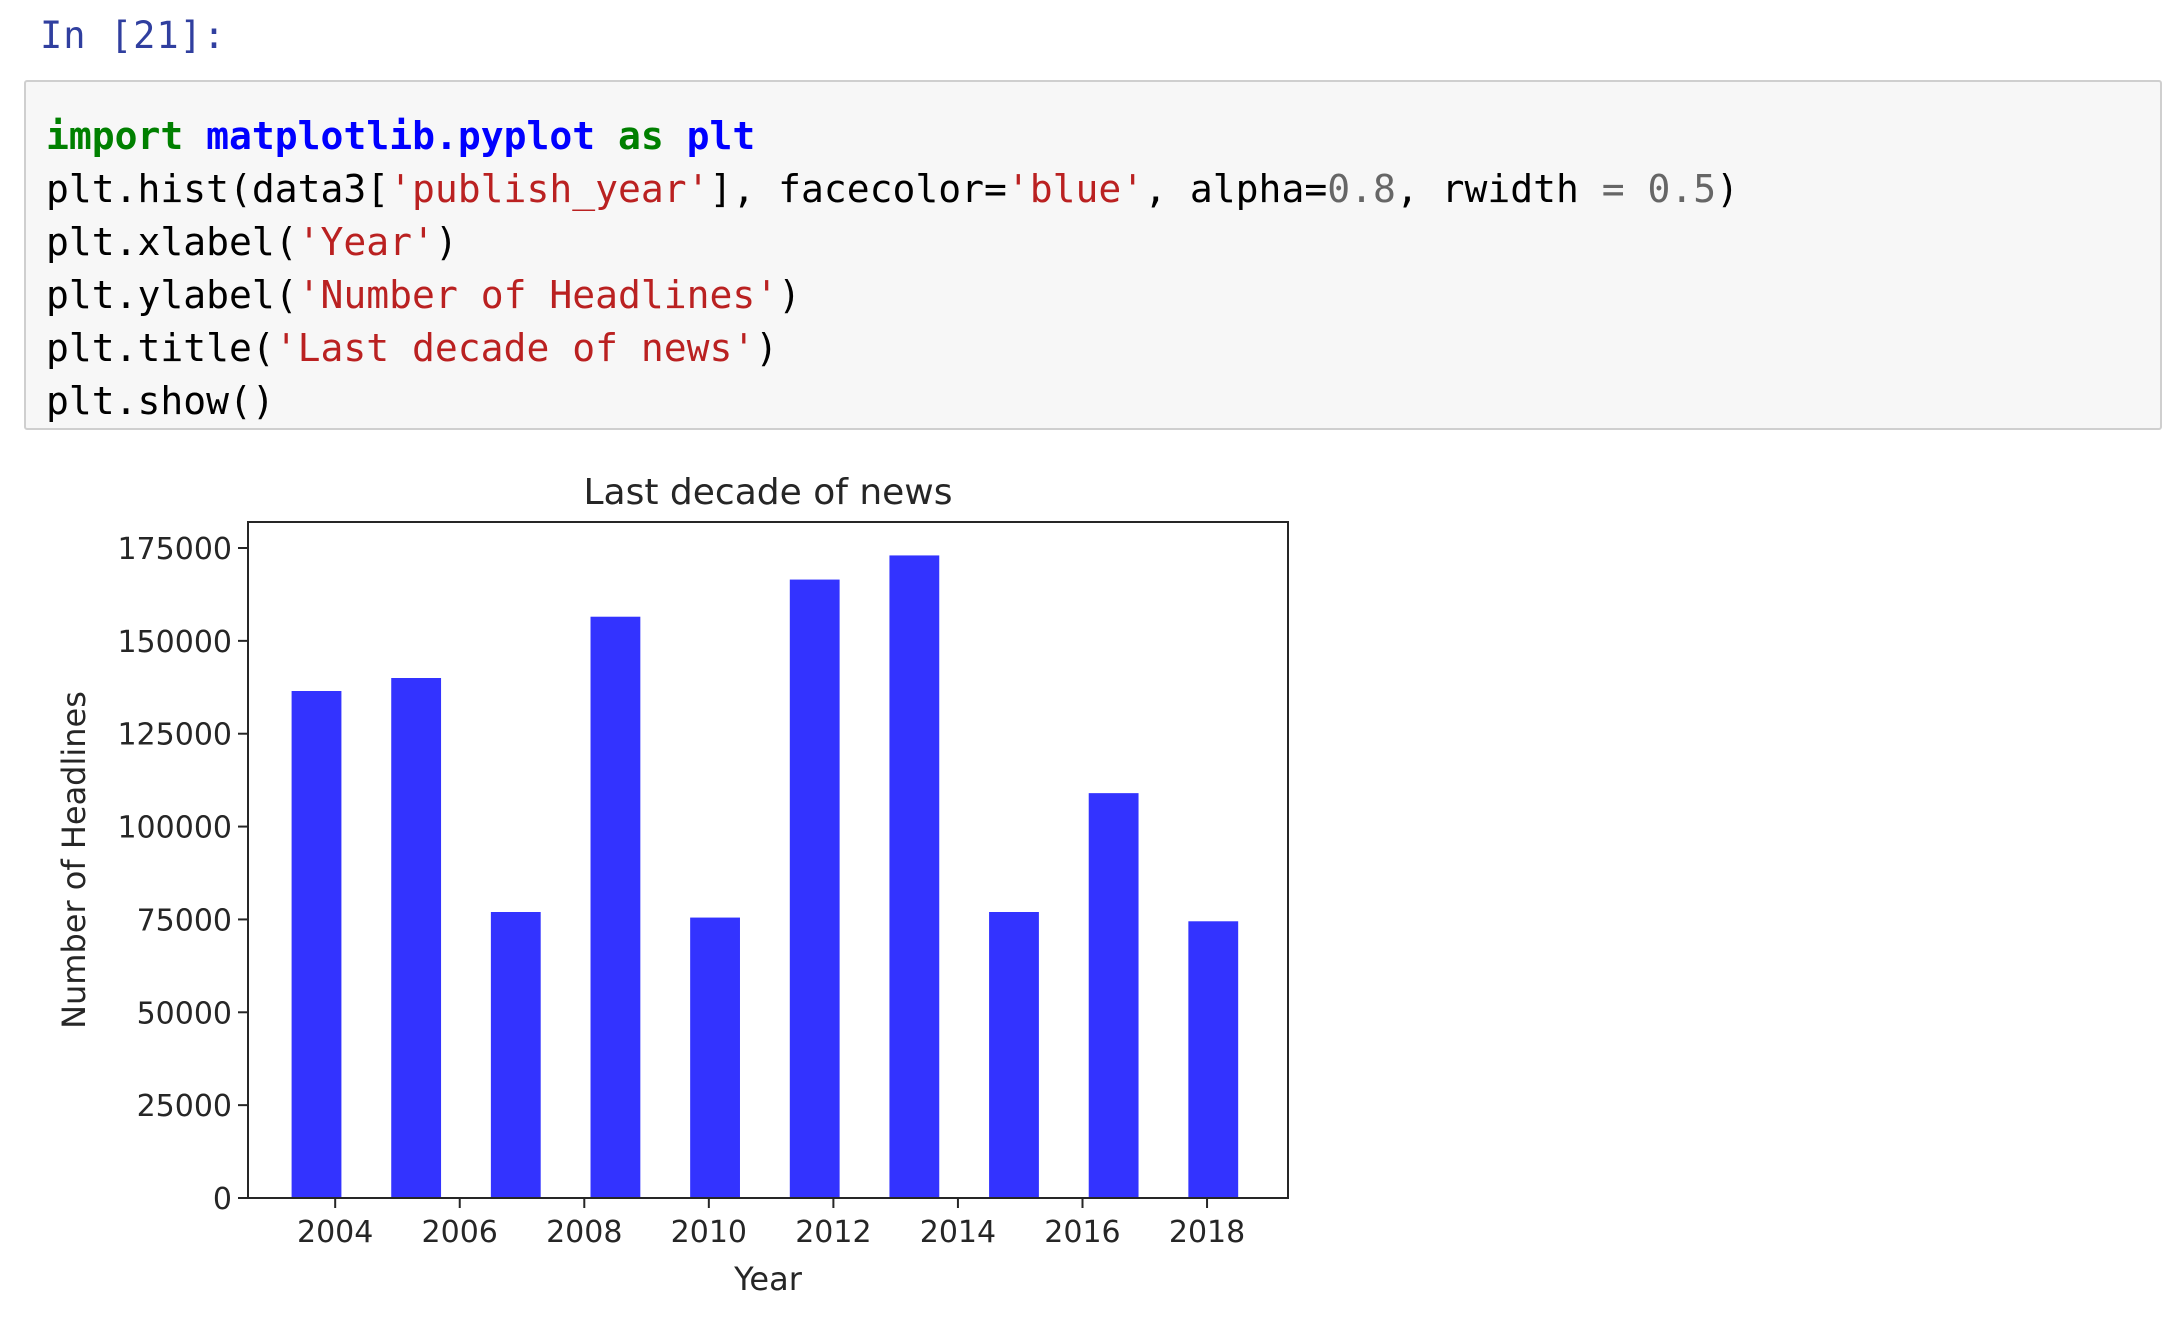 Image resolution: width=2182 pixels, height=1330 pixels. What do you see at coordinates (768, 1279) in the screenshot?
I see `x-axis-label: Year` at bounding box center [768, 1279].